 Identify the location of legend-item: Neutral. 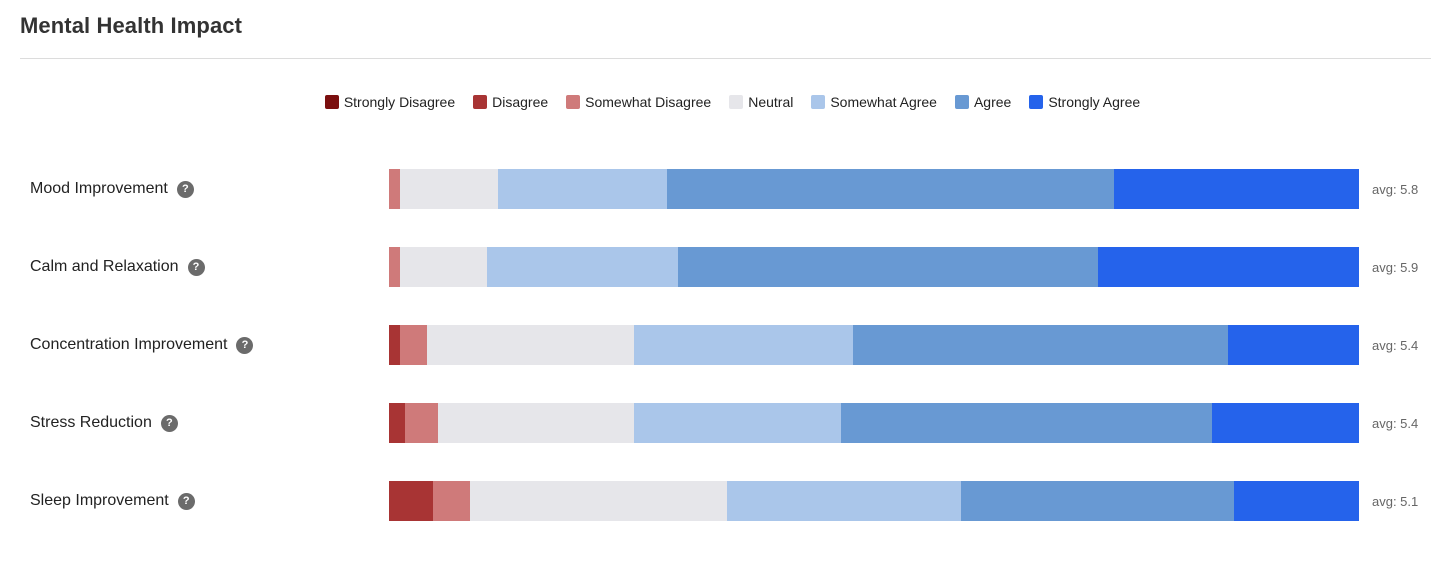
(761, 102).